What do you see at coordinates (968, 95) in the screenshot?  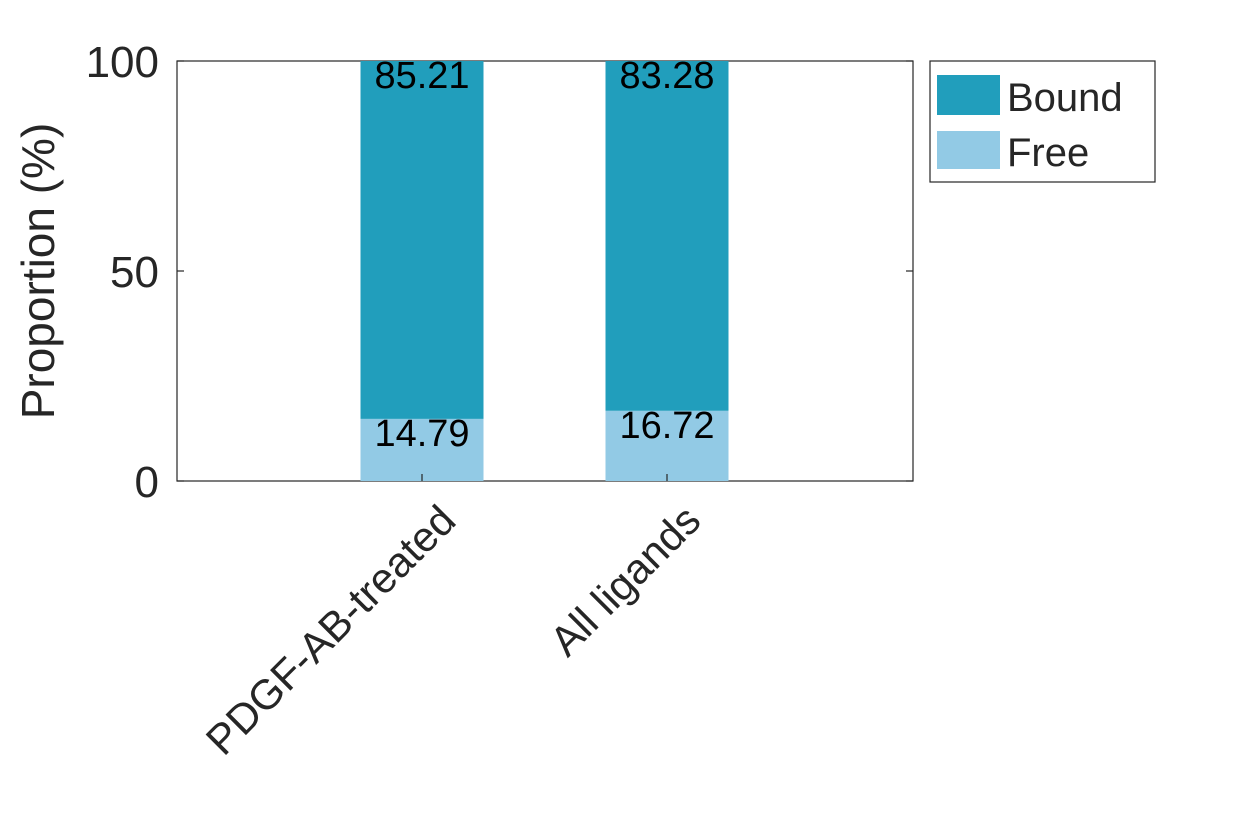 I see `legend-swatch-bound` at bounding box center [968, 95].